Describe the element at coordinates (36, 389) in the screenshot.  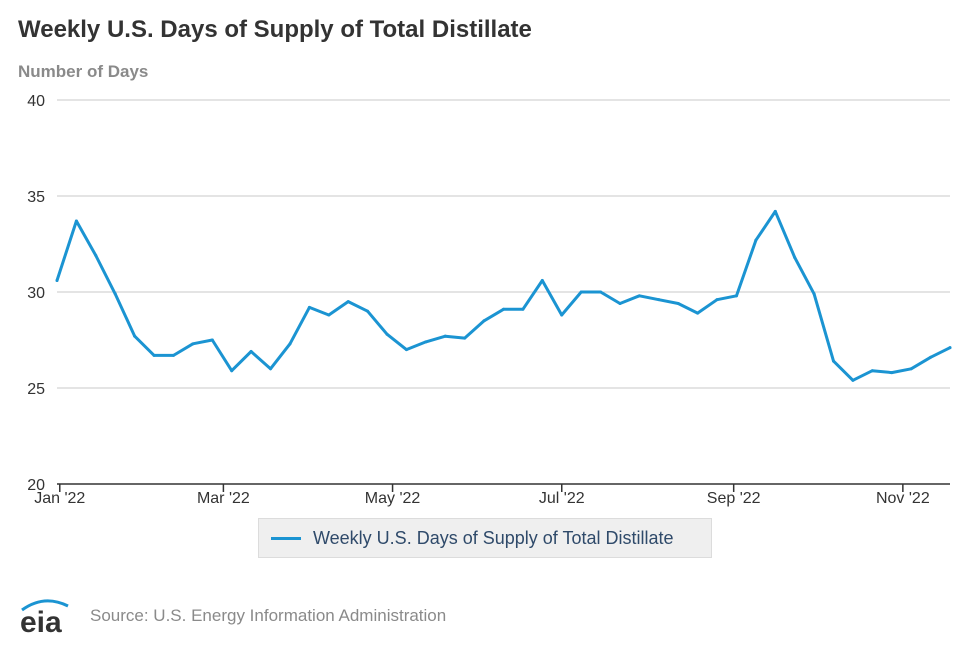
I see `y-tick-label: 25` at that location.